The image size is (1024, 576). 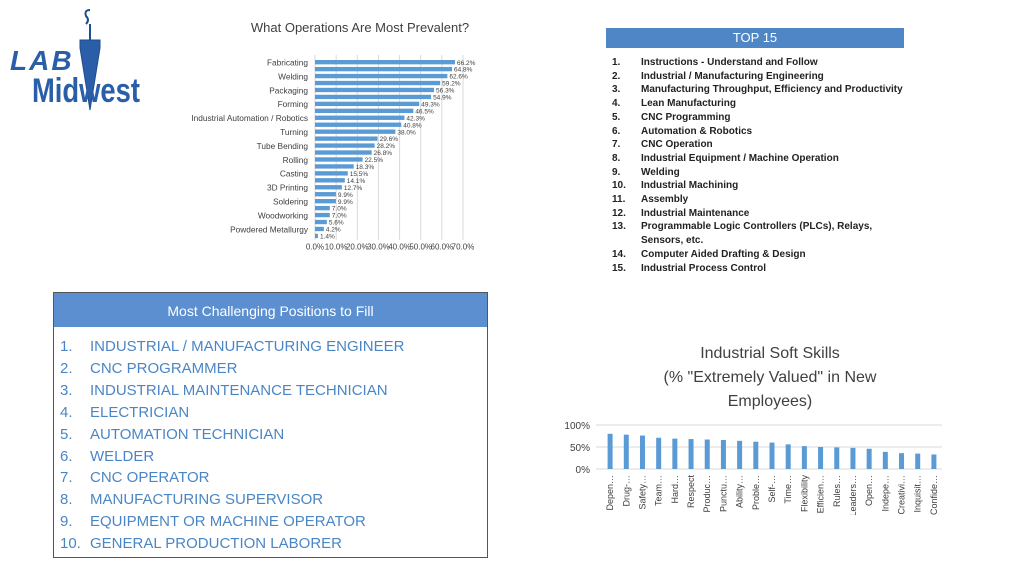 I want to click on challenging-item-text: CNC PROGRAMMER, so click(x=164, y=368).